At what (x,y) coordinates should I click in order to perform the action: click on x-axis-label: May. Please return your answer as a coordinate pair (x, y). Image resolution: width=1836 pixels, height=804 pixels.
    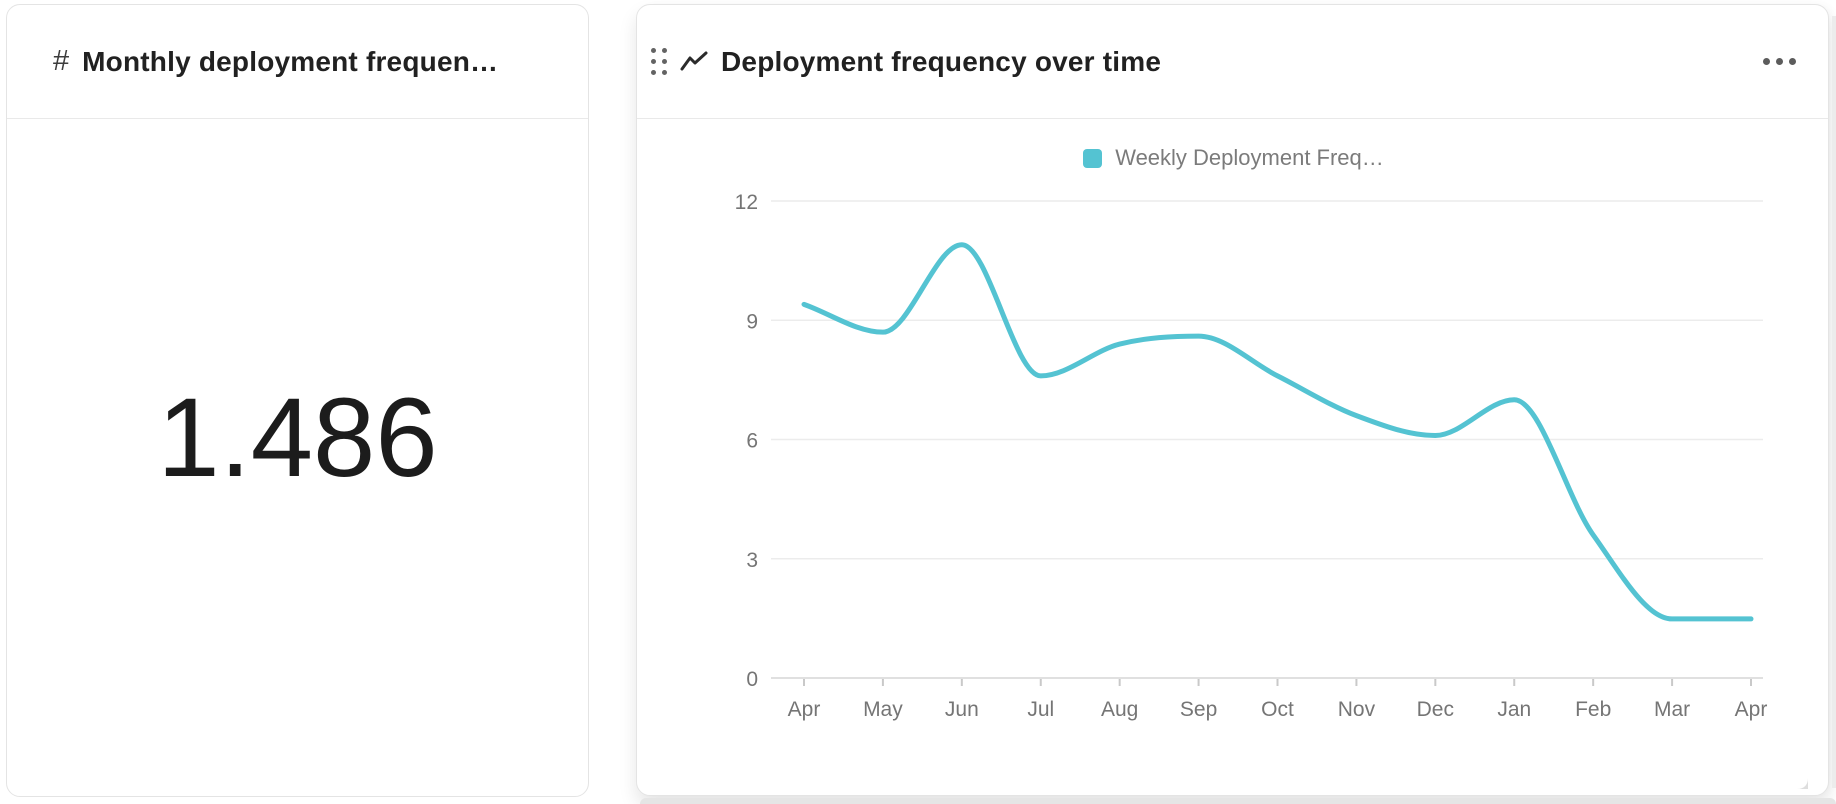
    Looking at the image, I should click on (883, 709).